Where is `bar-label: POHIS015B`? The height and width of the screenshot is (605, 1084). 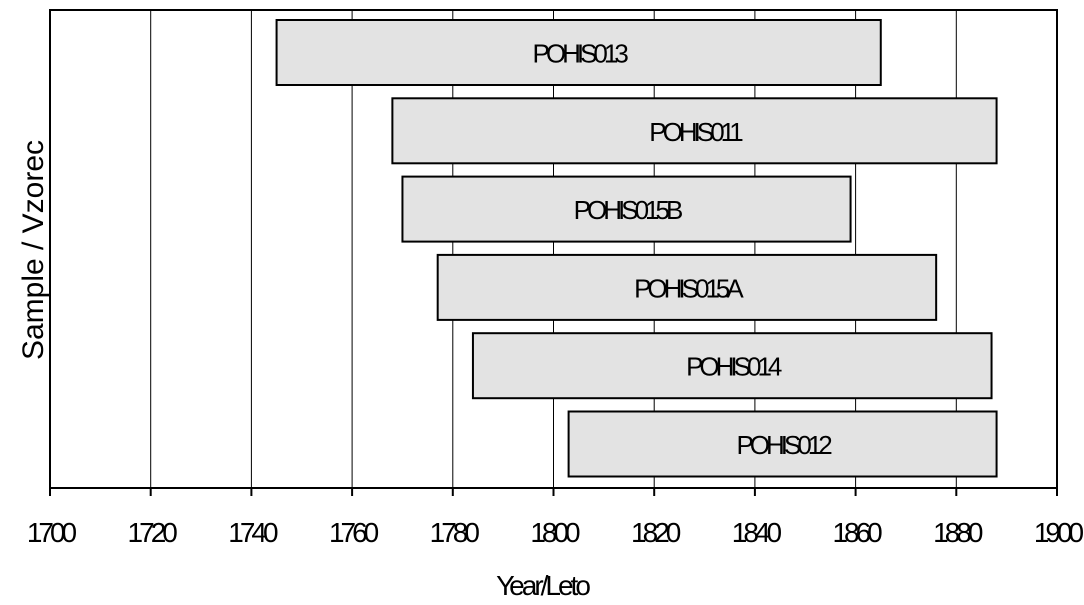
bar-label: POHIS015B is located at coordinates (628, 210).